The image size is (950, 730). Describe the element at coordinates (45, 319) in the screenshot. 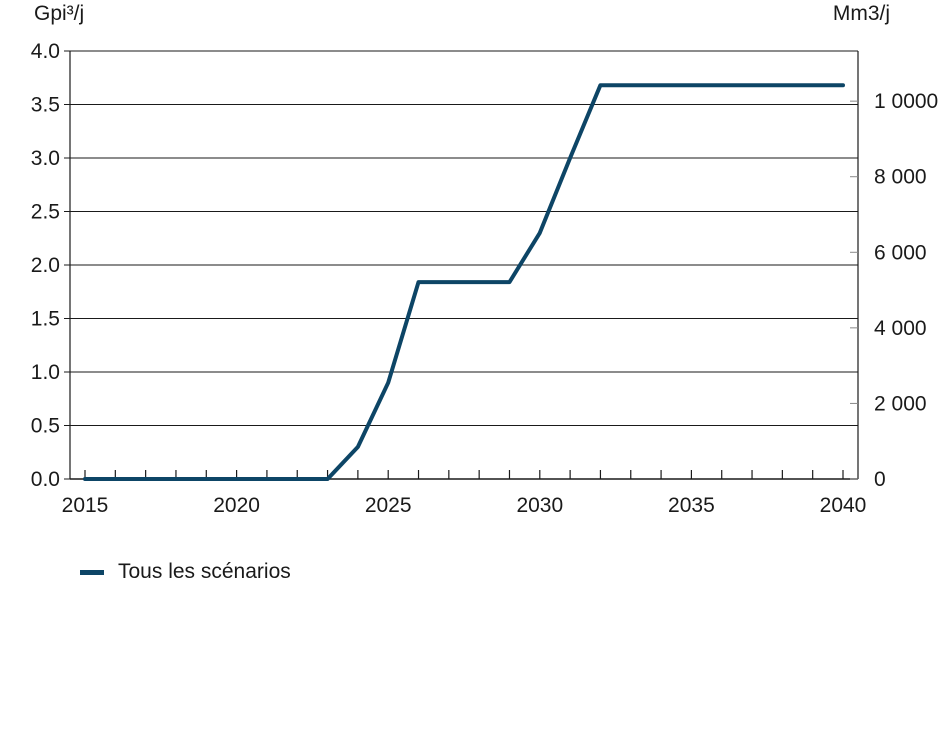

I see `y-tick-label: 1.5` at that location.